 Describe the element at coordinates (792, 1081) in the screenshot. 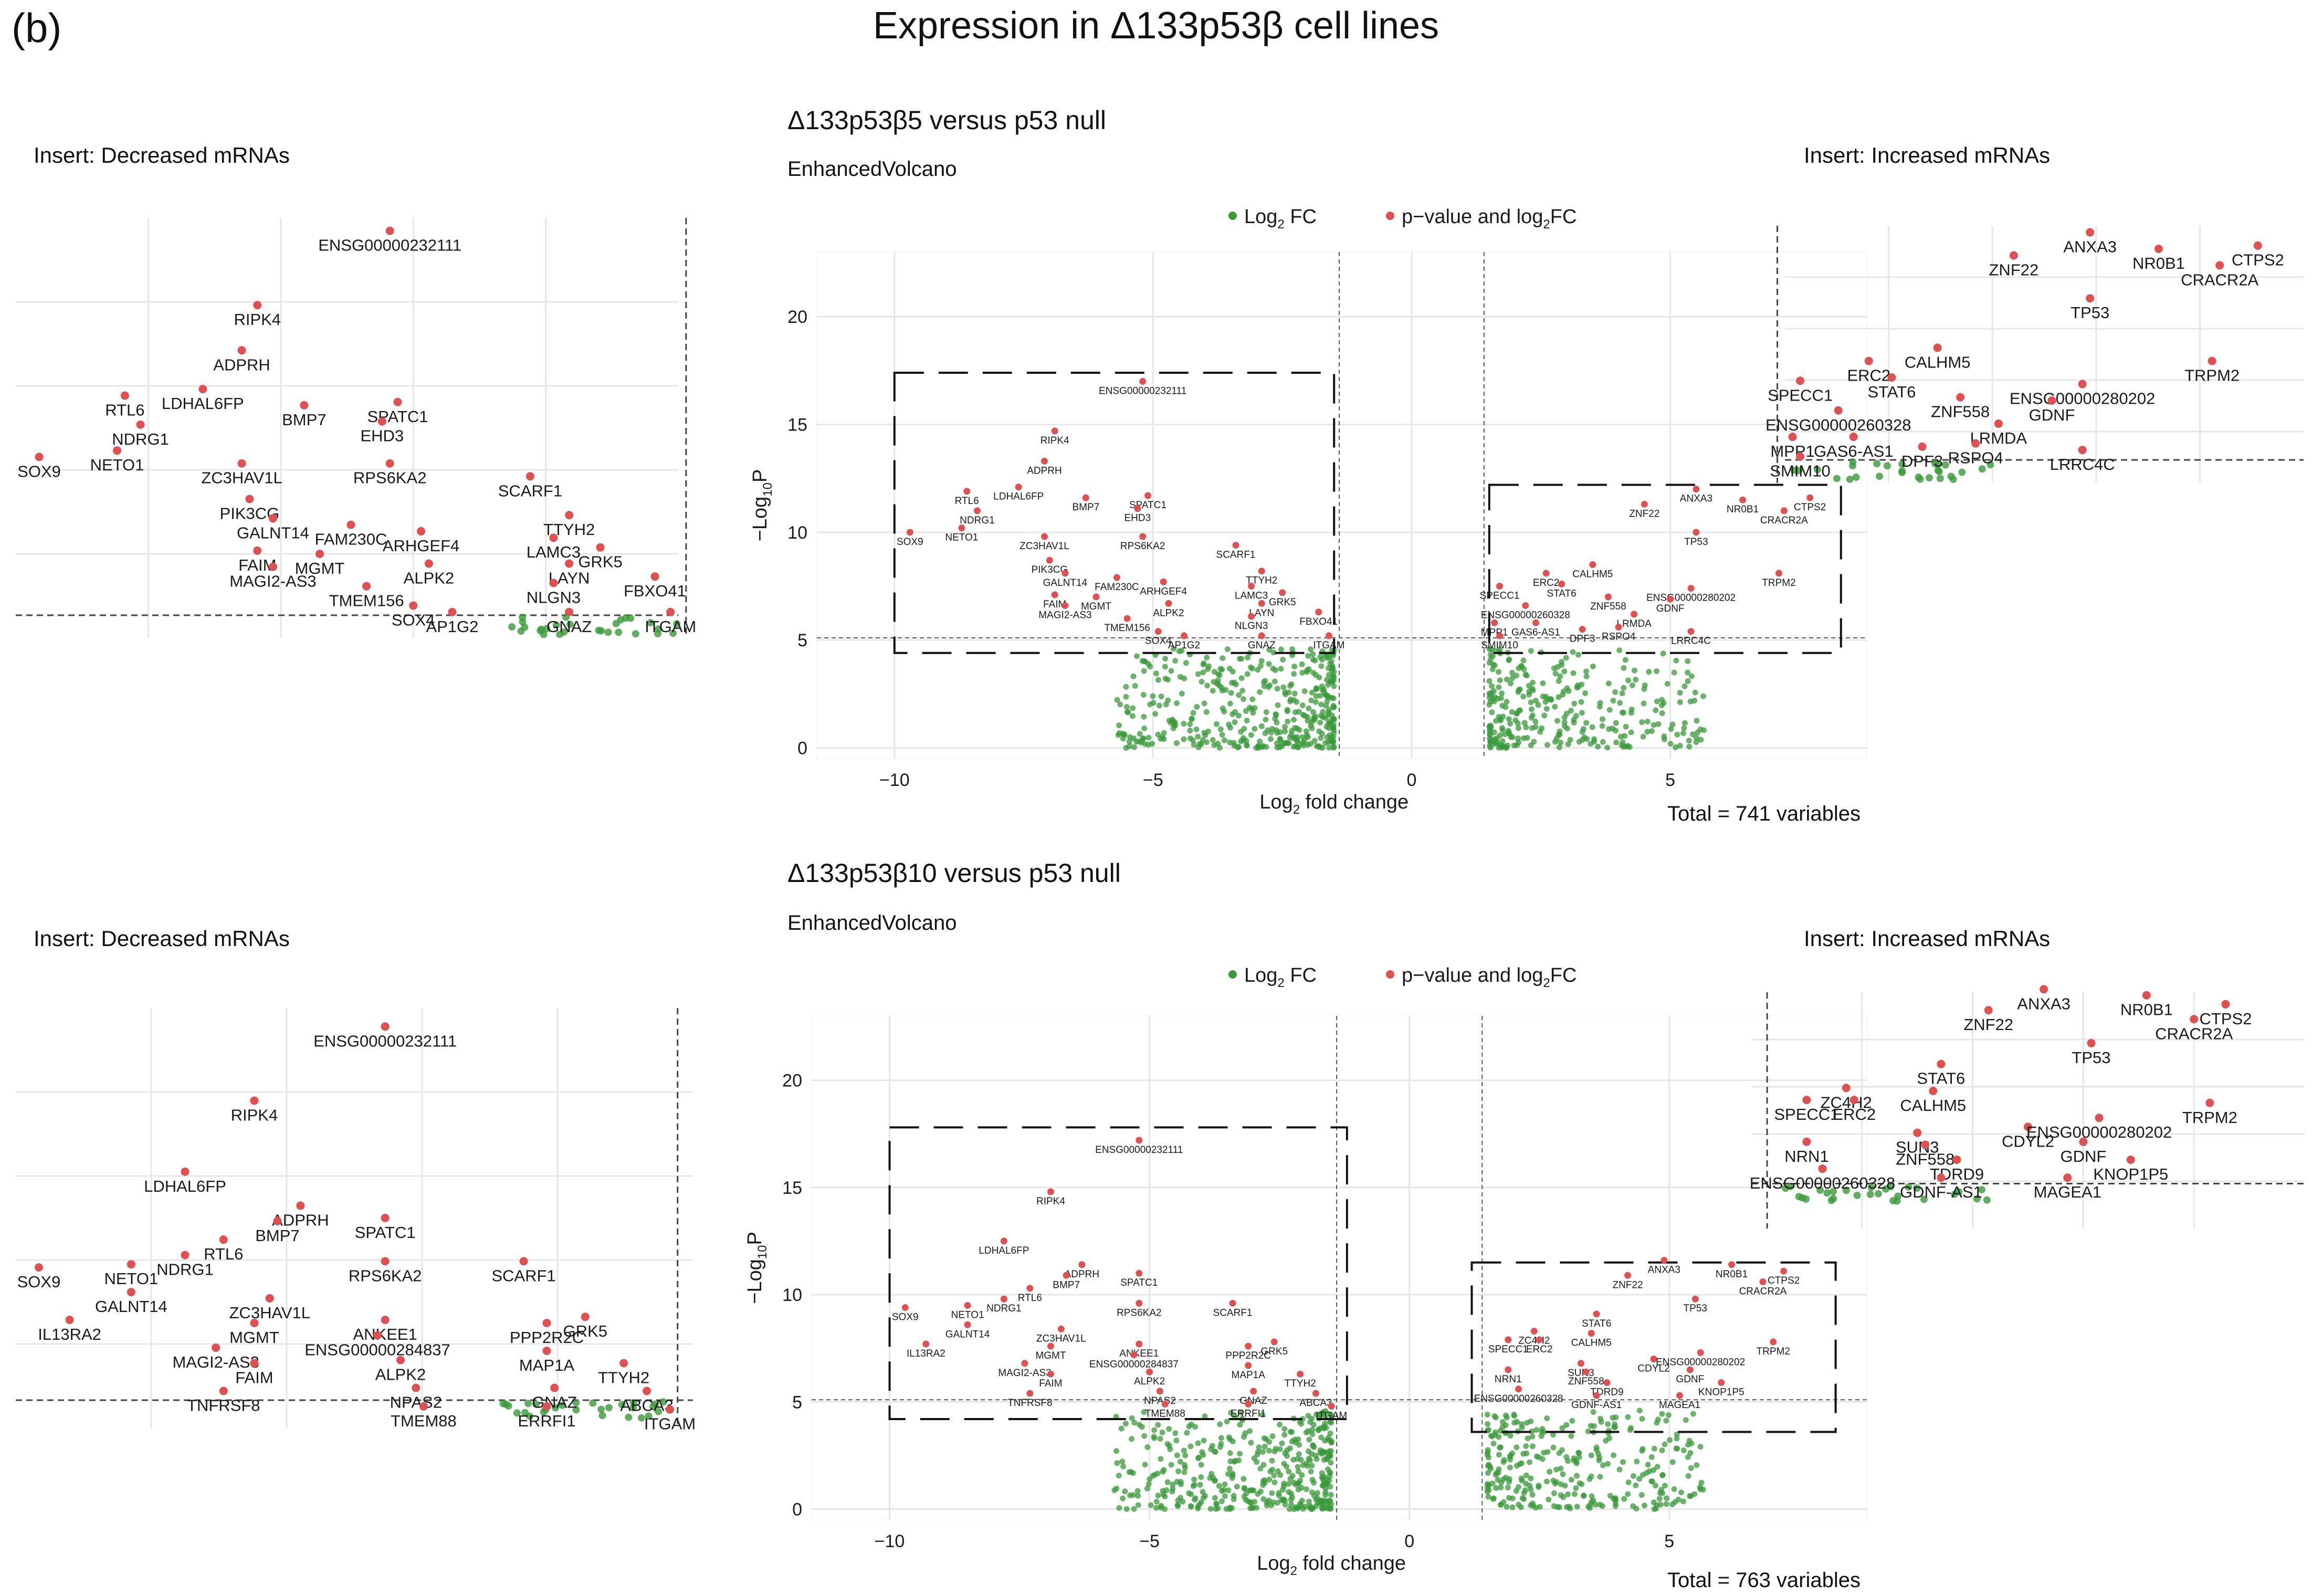

I see `y-tick-label: 20` at that location.